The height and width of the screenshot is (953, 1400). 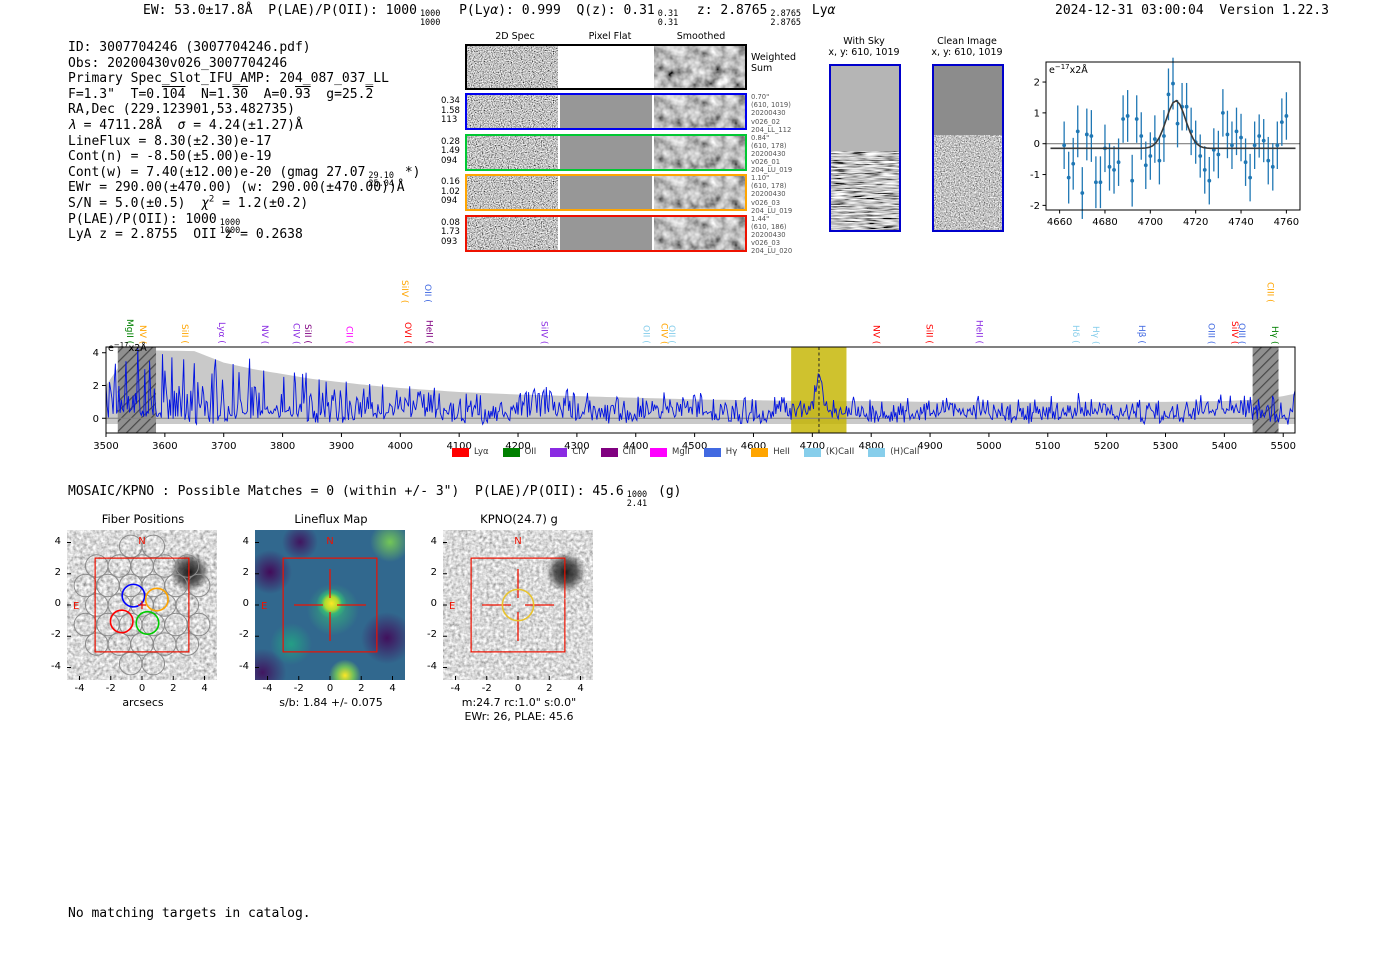 What do you see at coordinates (129, 331) in the screenshot?
I see `emission-line-label: MgII (` at bounding box center [129, 331].